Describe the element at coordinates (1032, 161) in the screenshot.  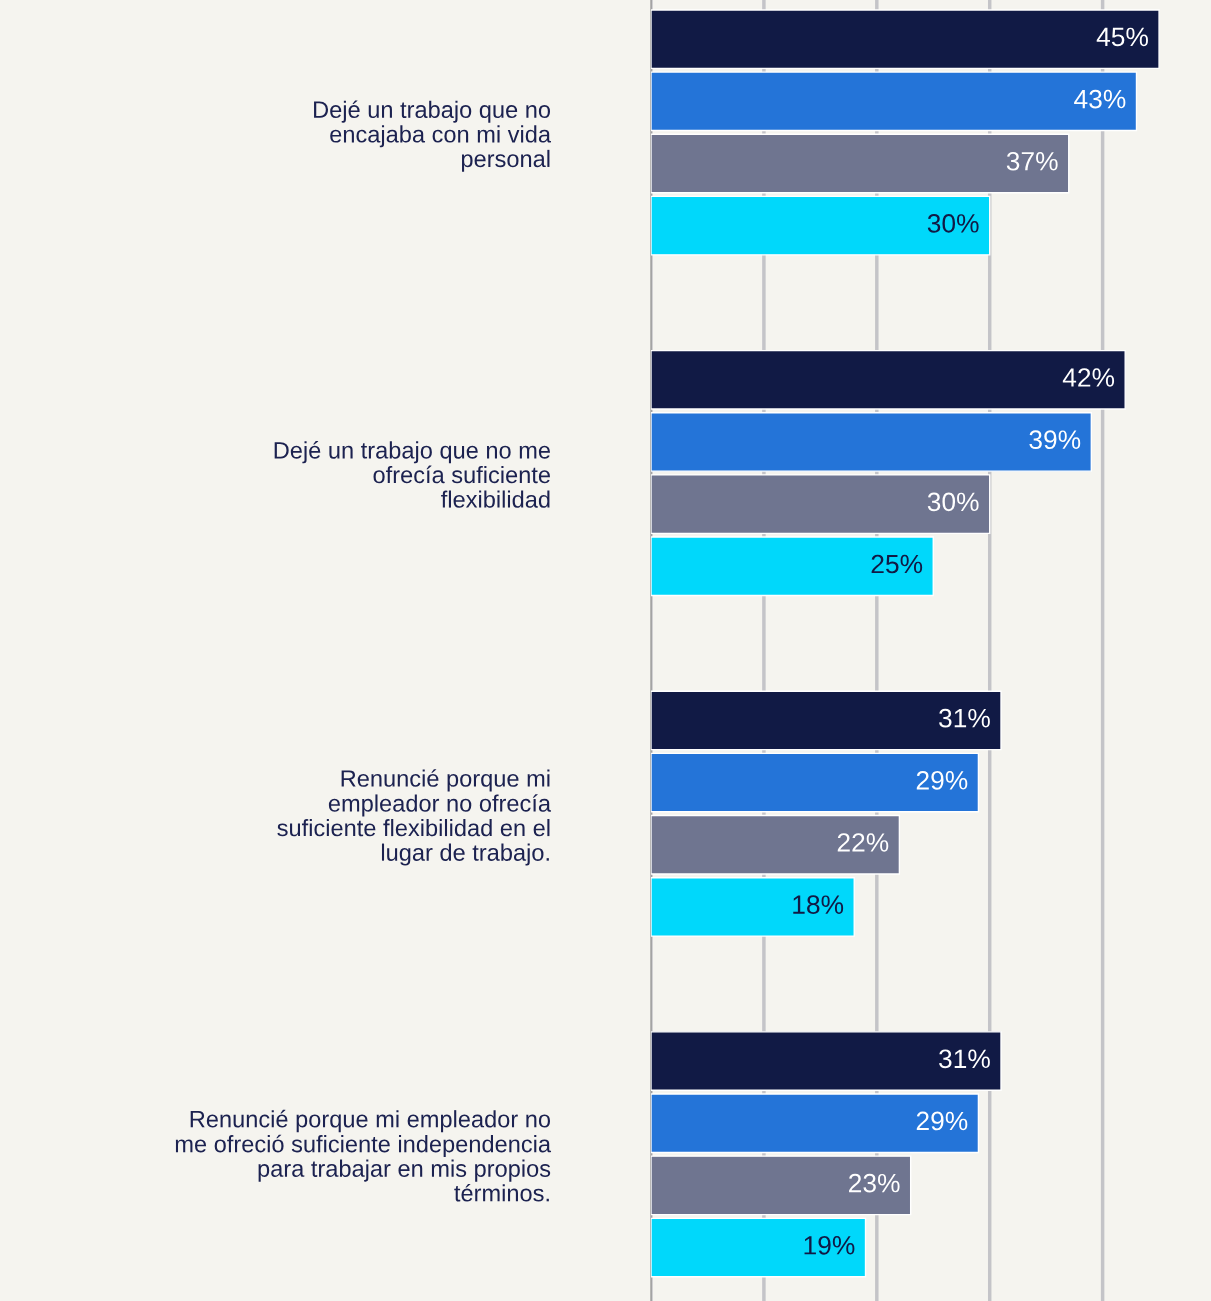
I see `data-label: 37%` at that location.